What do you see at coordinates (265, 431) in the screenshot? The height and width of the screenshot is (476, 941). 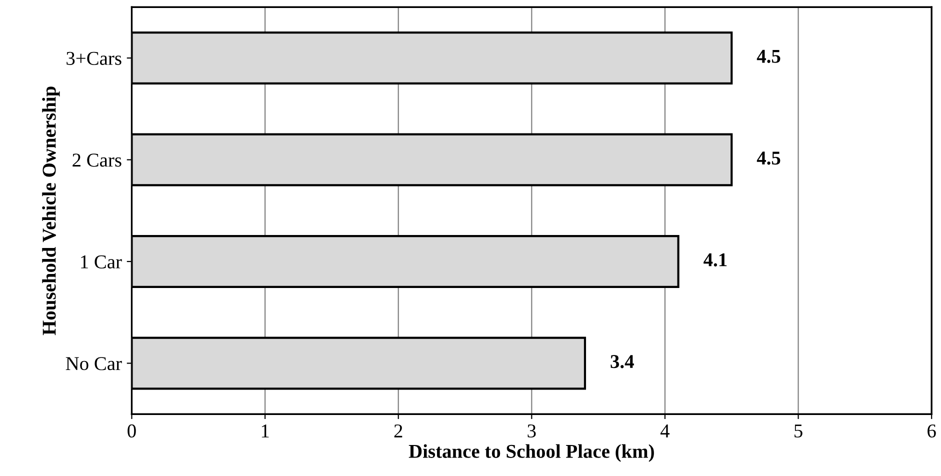 I see `x-tick-label: 1` at bounding box center [265, 431].